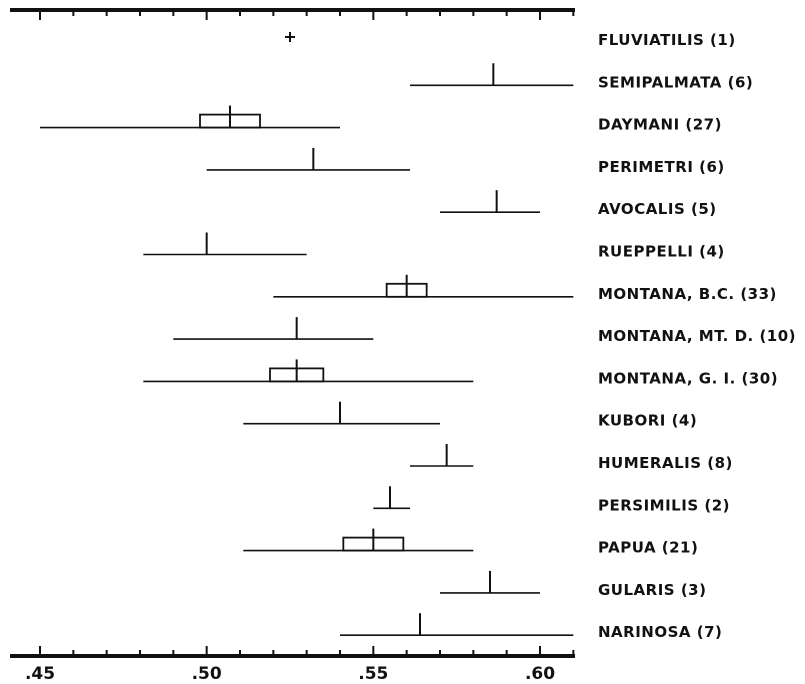 The width and height of the screenshot is (805, 684). I want to click on row-label: GULARIS (3), so click(652, 590).